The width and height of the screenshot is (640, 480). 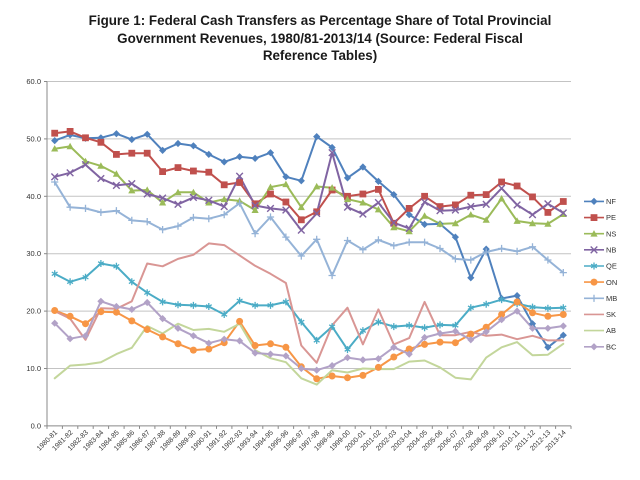 I want to click on svg-text: NF, so click(x=611, y=201).